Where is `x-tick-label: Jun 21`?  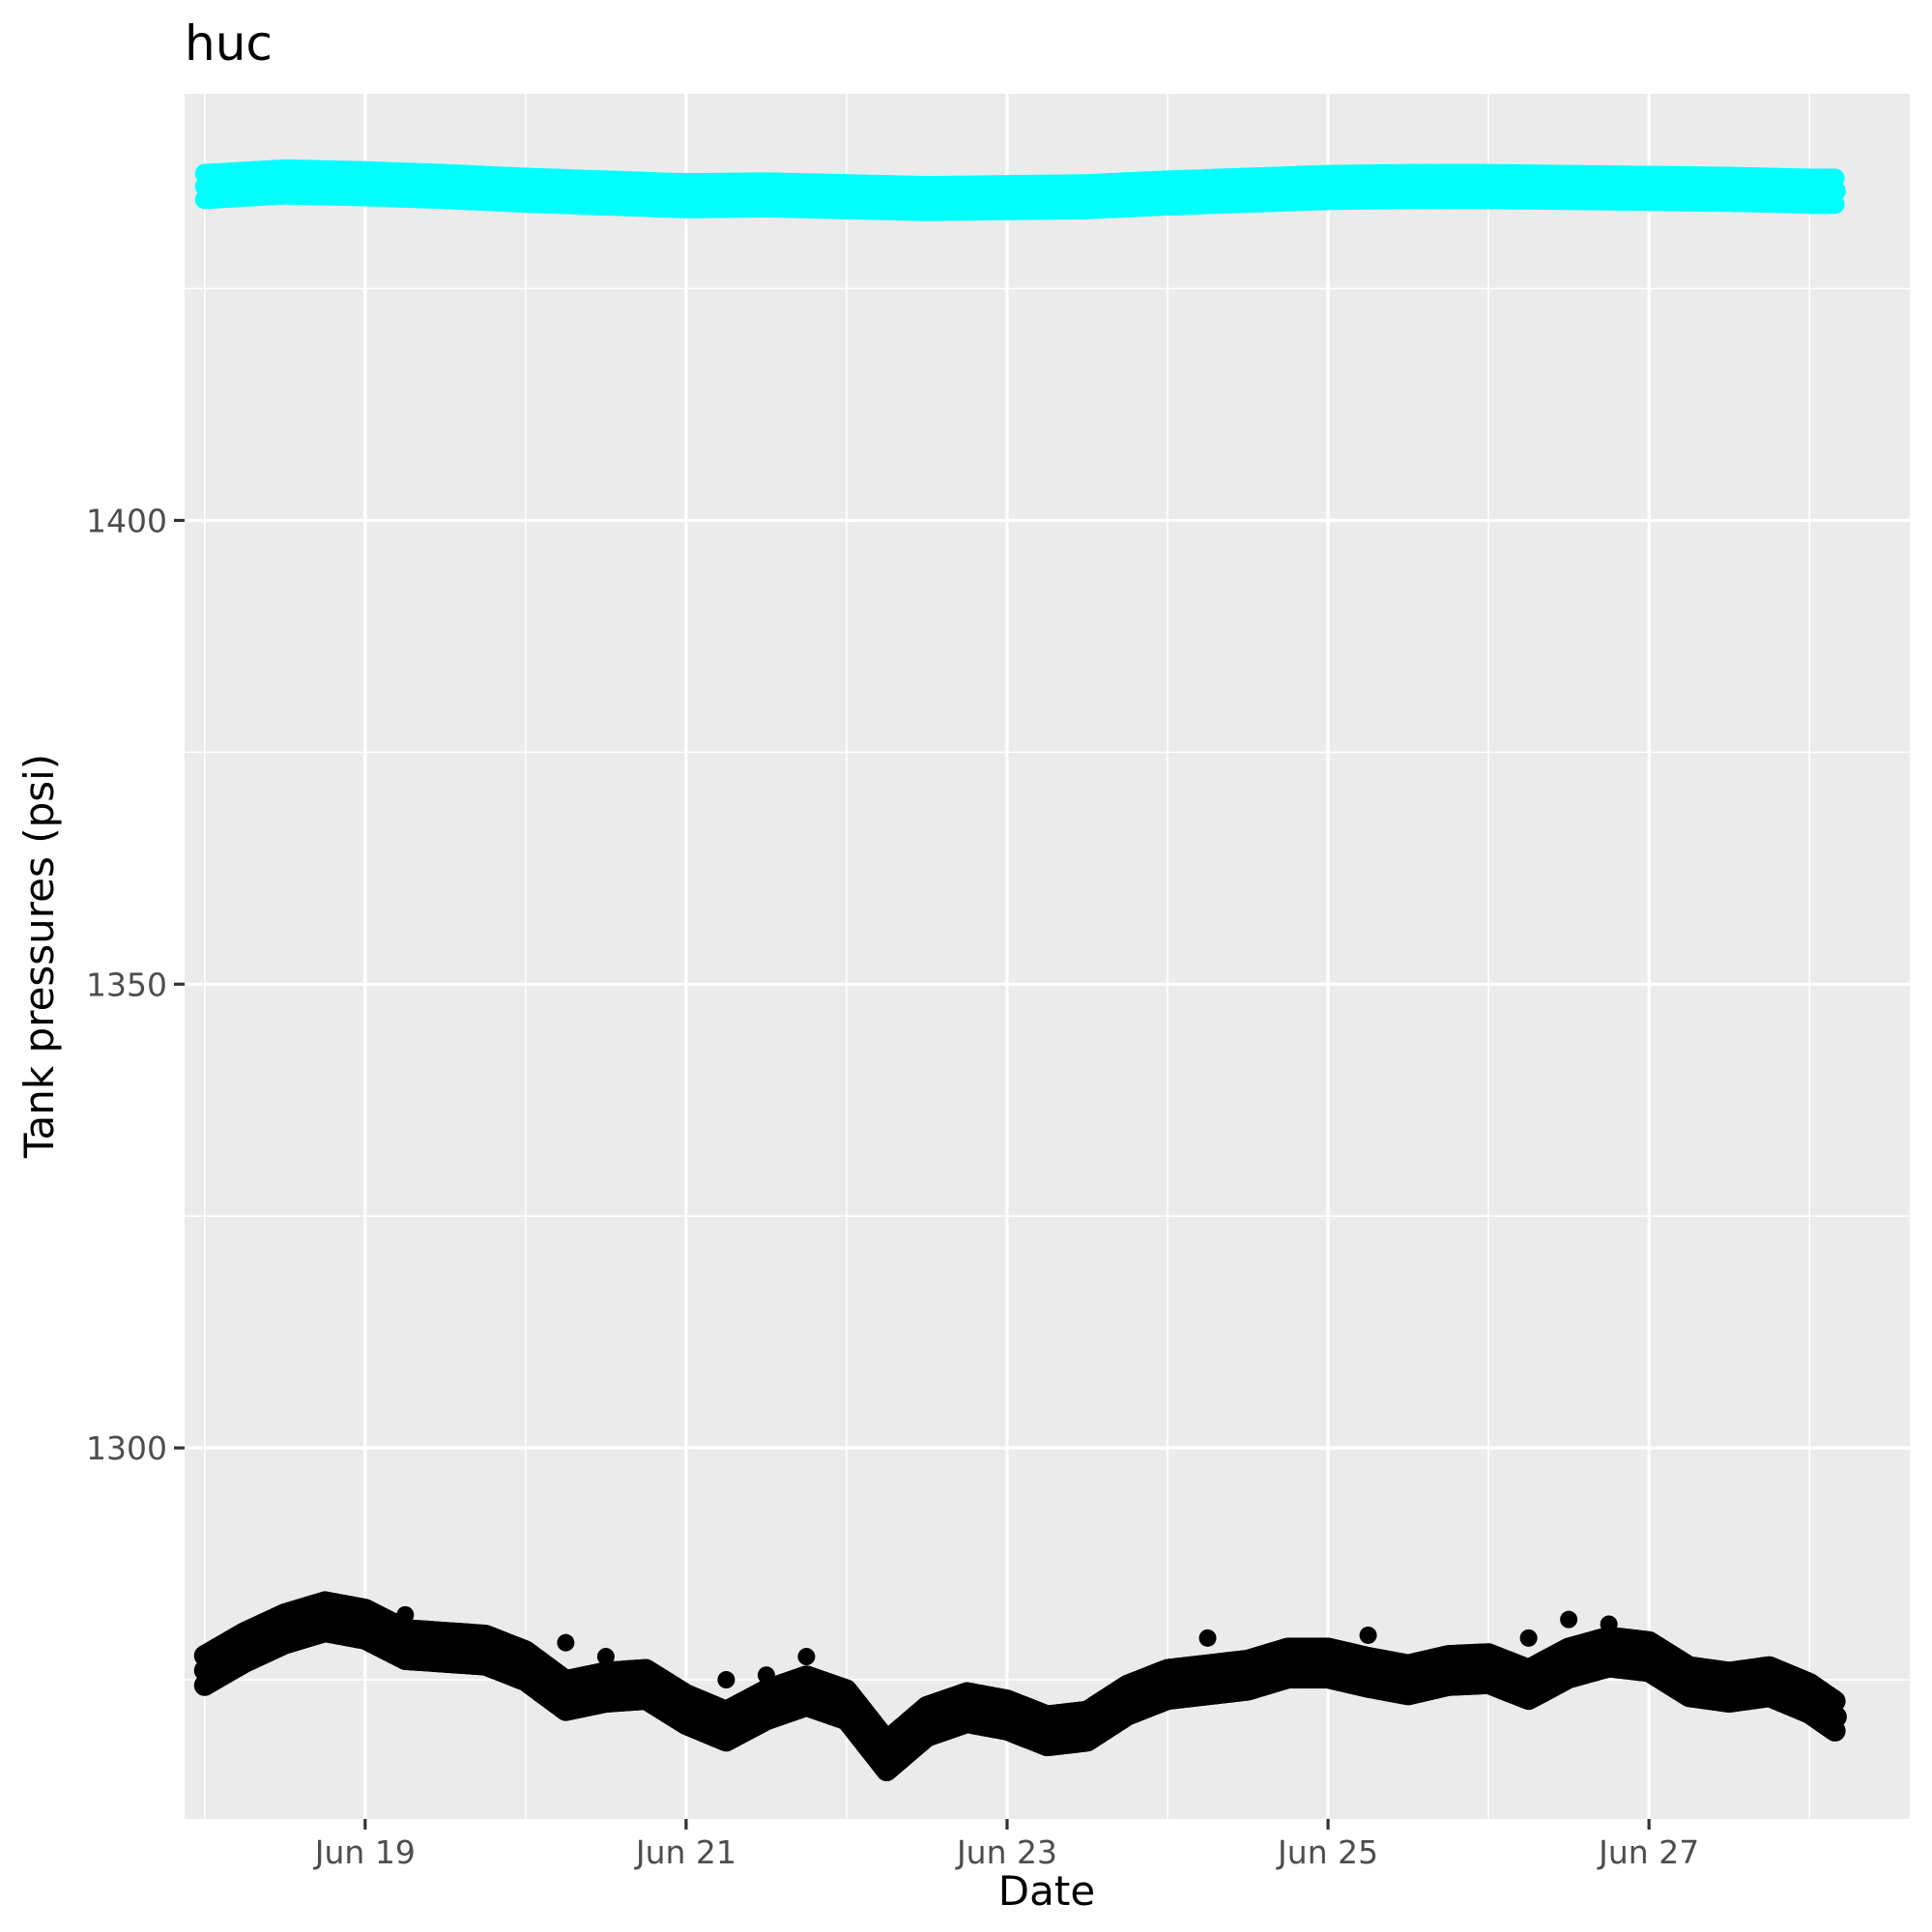 x-tick-label: Jun 21 is located at coordinates (685, 1852).